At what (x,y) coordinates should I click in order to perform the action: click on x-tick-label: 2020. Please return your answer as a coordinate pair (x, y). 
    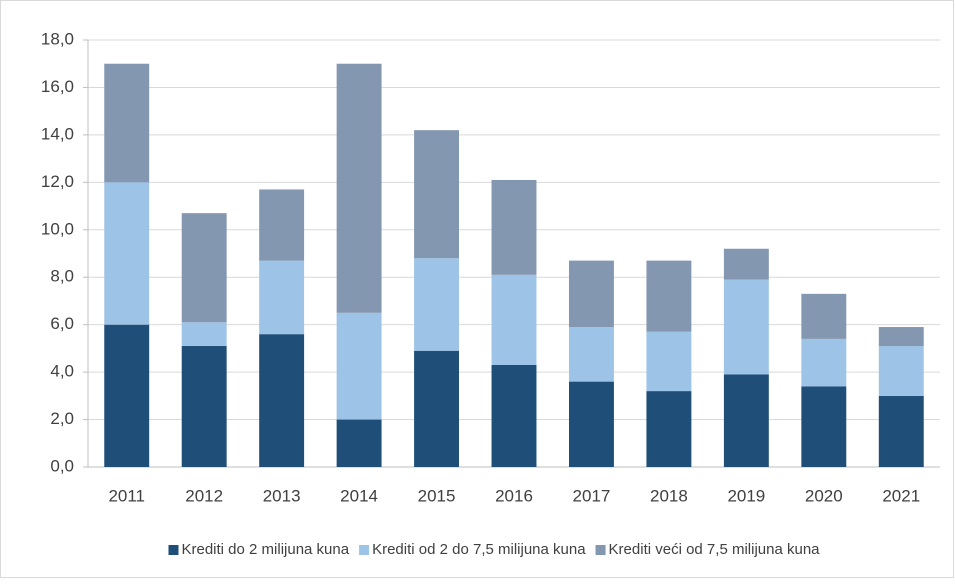
    Looking at the image, I should click on (824, 495).